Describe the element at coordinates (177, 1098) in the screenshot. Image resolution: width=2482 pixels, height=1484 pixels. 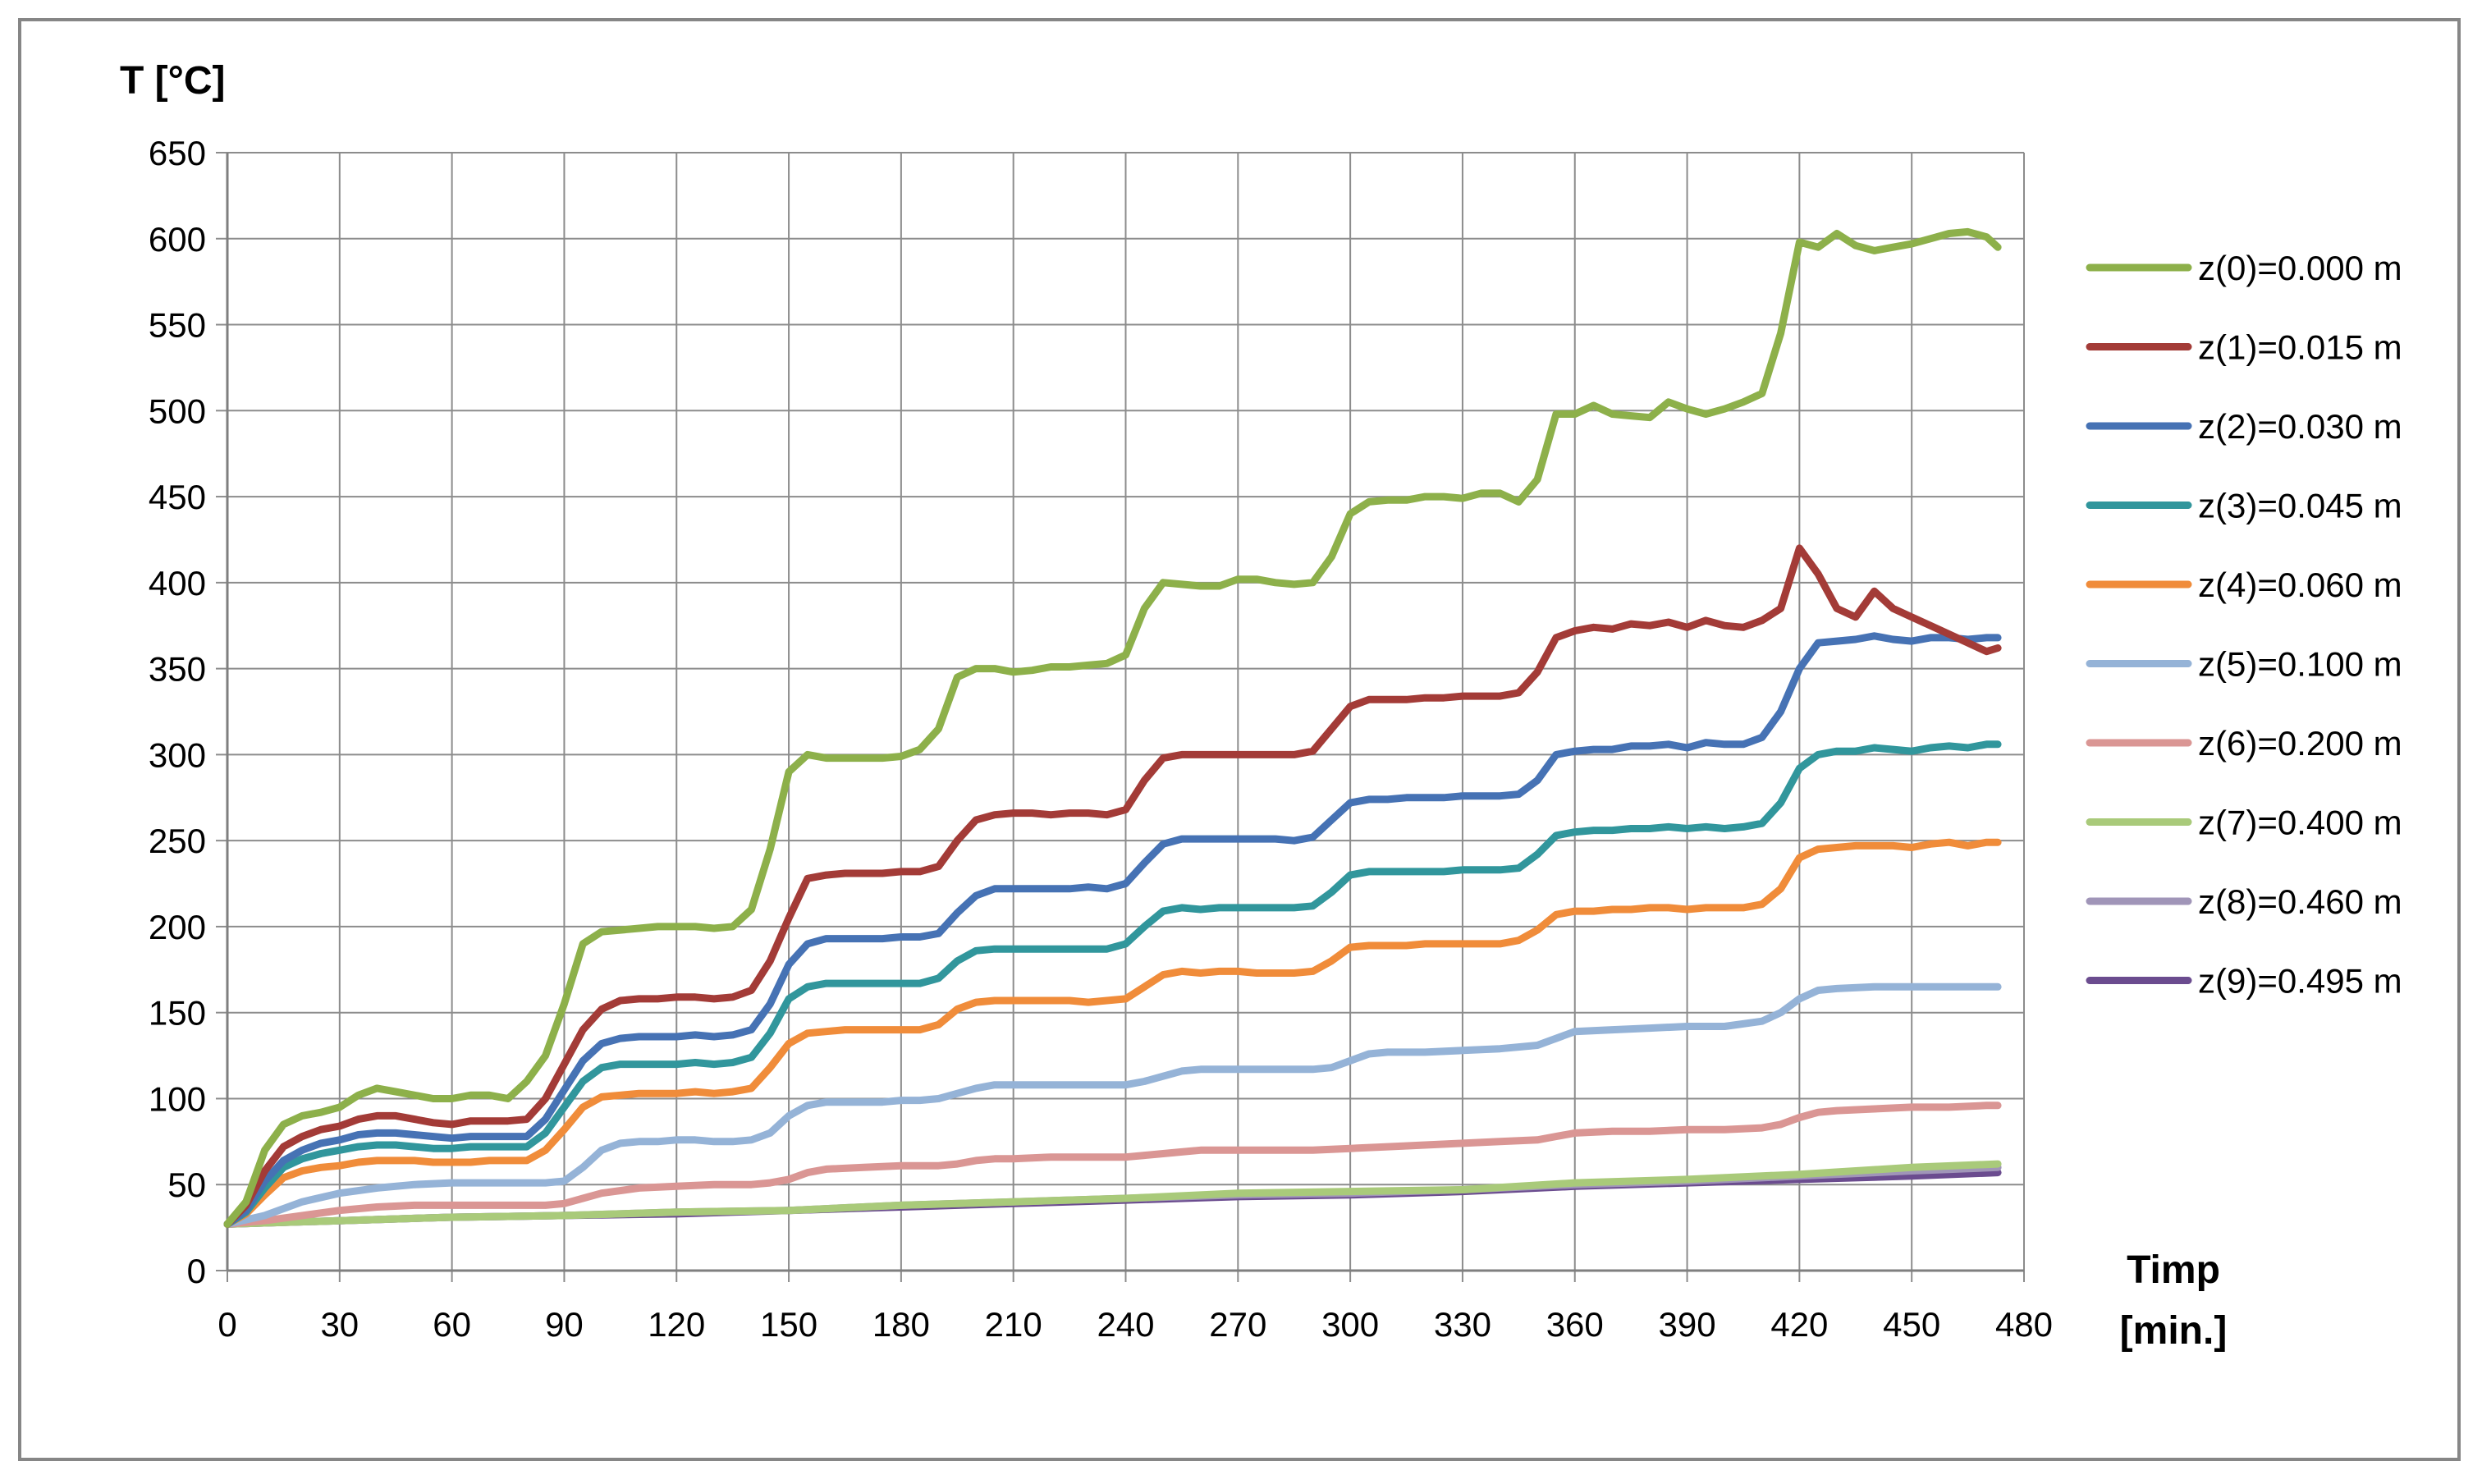
I see `y-tick-label: 100` at that location.